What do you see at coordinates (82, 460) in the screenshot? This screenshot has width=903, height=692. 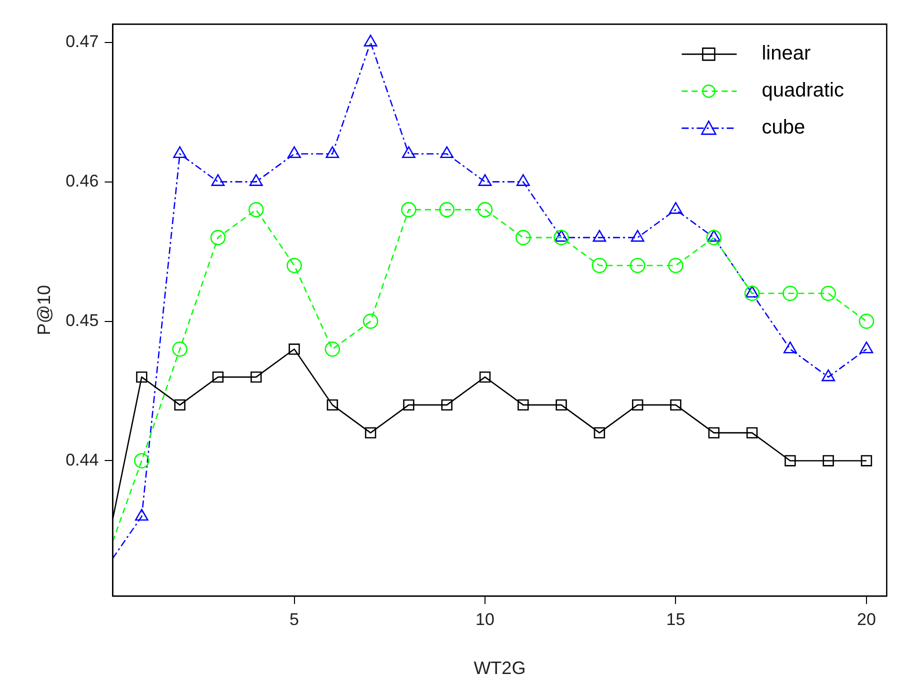 I see `y-tick-label: 0.44` at bounding box center [82, 460].